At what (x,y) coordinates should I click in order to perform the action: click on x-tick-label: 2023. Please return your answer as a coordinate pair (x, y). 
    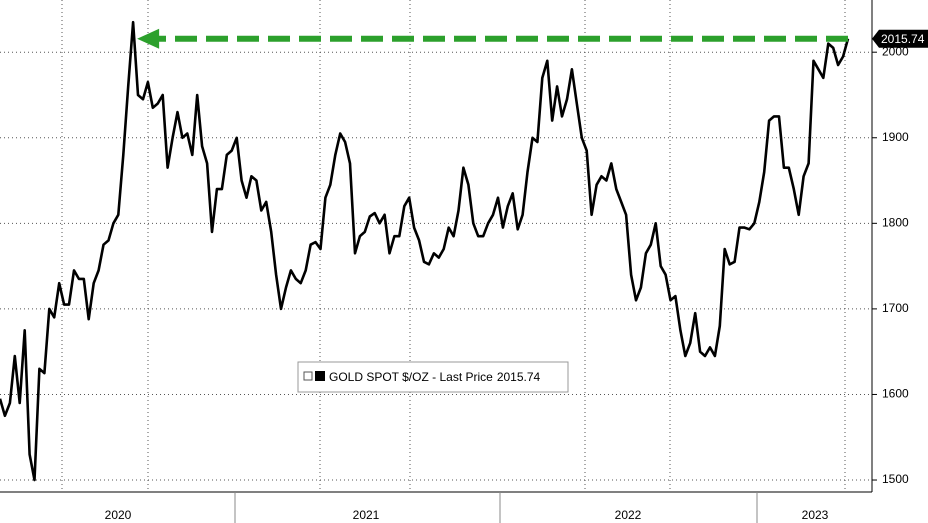
    Looking at the image, I should click on (815, 515).